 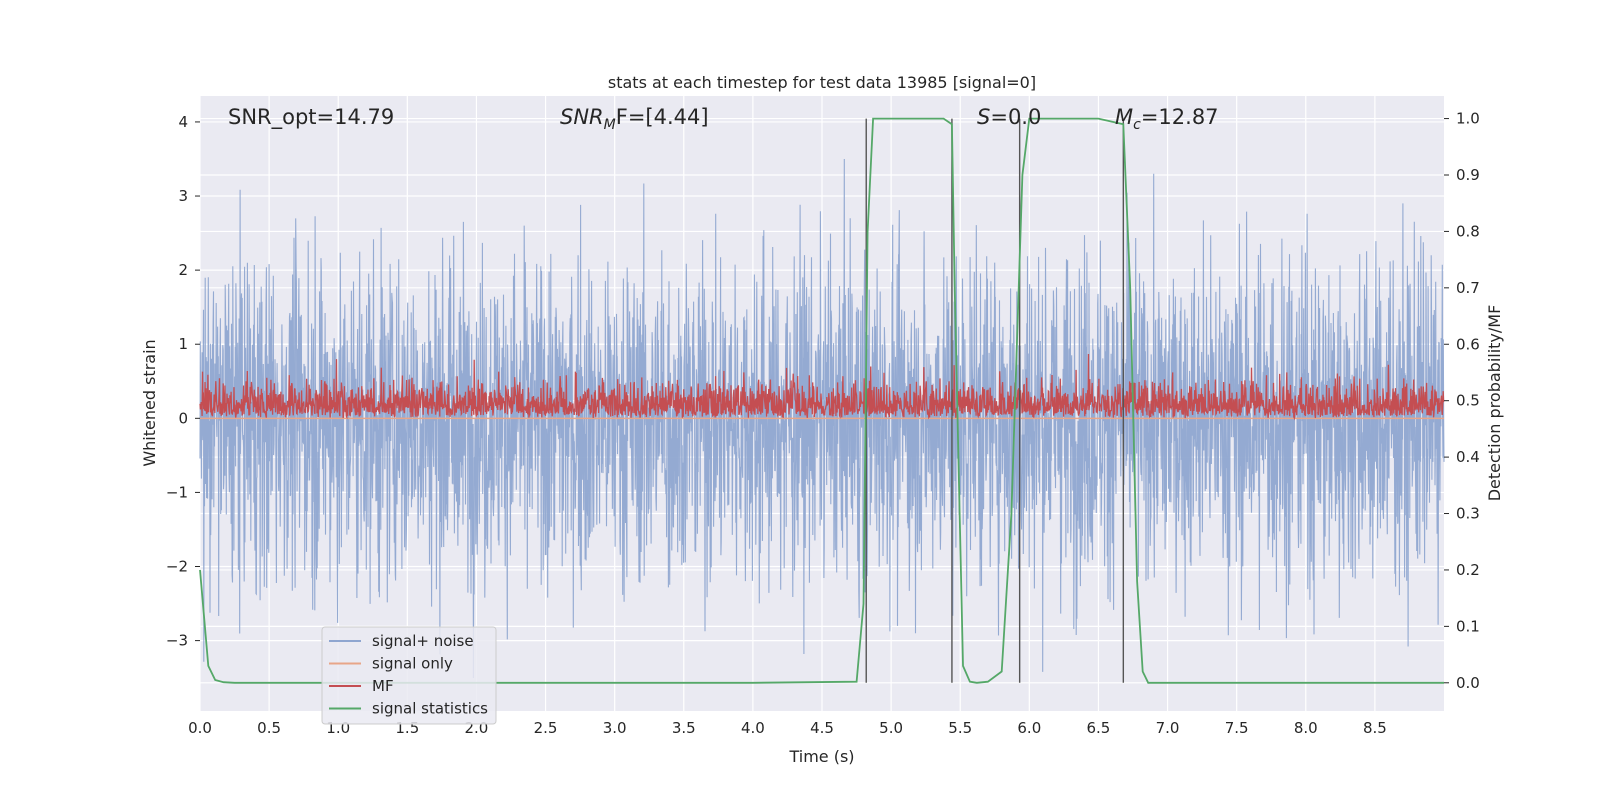 I want to click on y-right-tick-label: 0.0, so click(x=1468, y=683).